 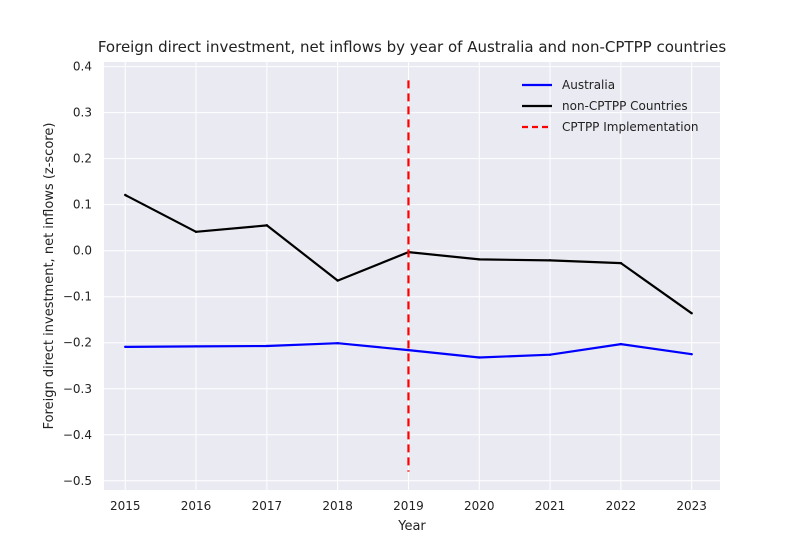 What do you see at coordinates (77, 389) in the screenshot?
I see `y-tick-label: −0.3` at bounding box center [77, 389].